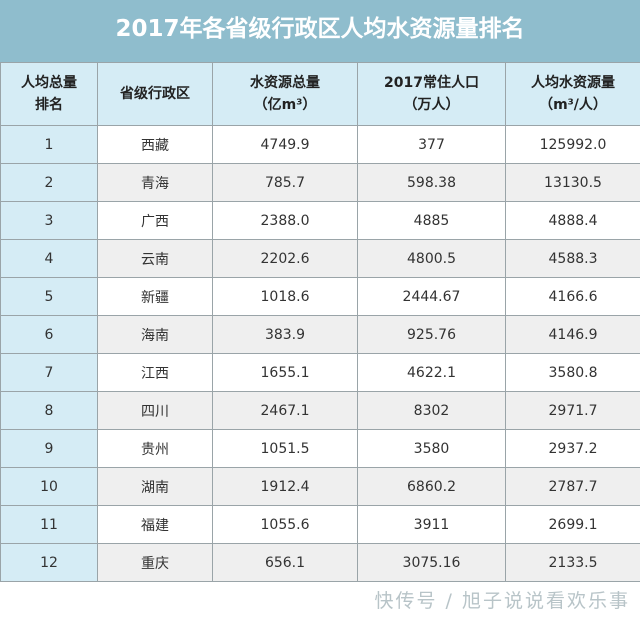 This screenshot has height=619, width=640. What do you see at coordinates (432, 373) in the screenshot?
I see `cell-population: 4622.1` at bounding box center [432, 373].